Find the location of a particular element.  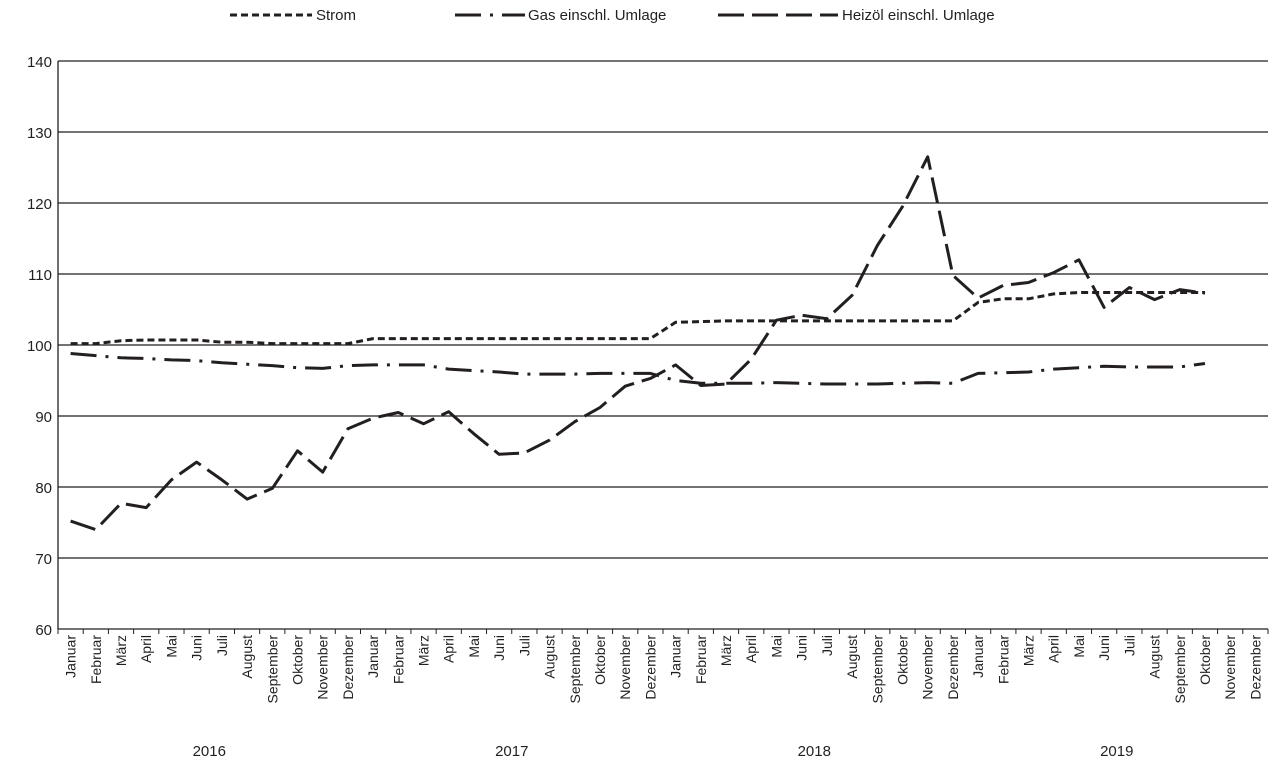

y-tick-label: 130 is located at coordinates (39, 133).